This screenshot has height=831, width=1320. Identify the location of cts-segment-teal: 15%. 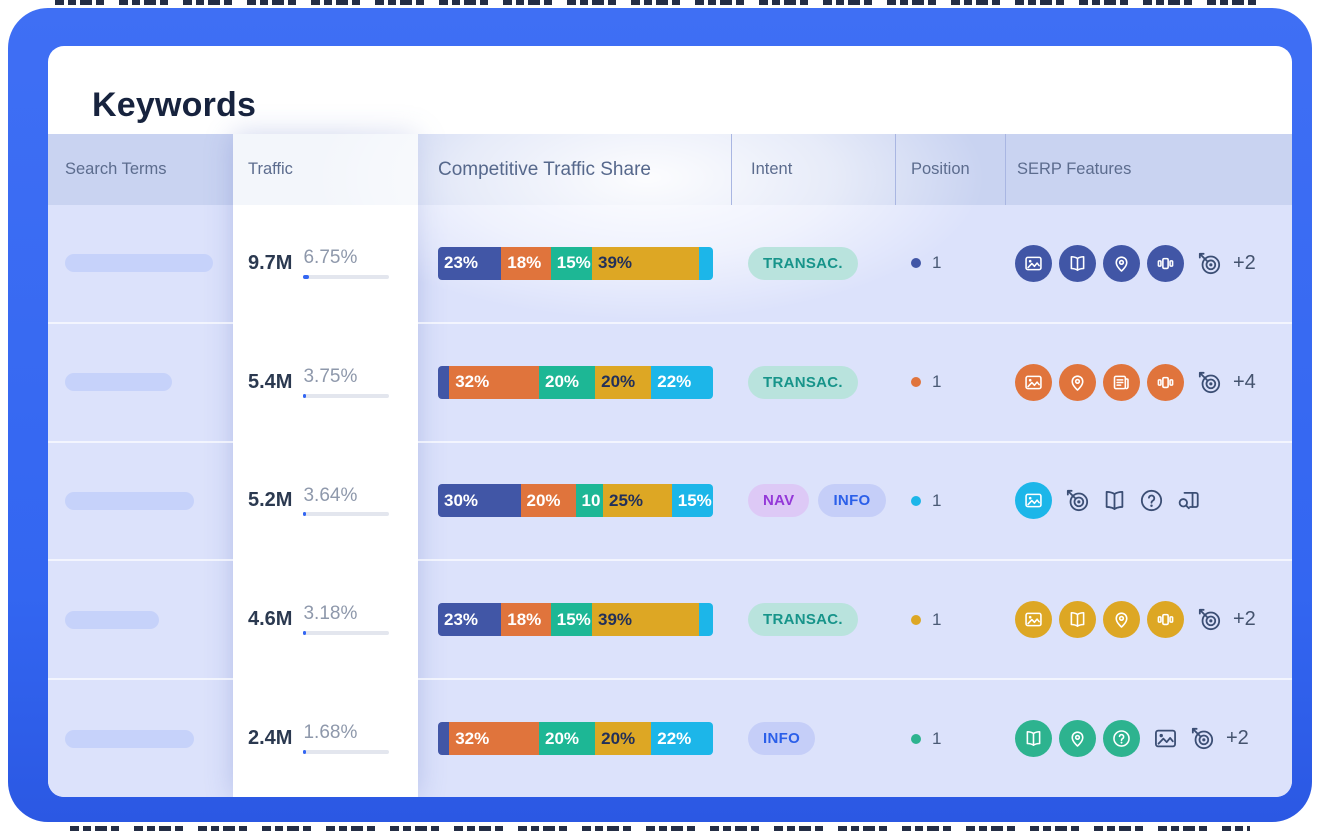
(571, 620).